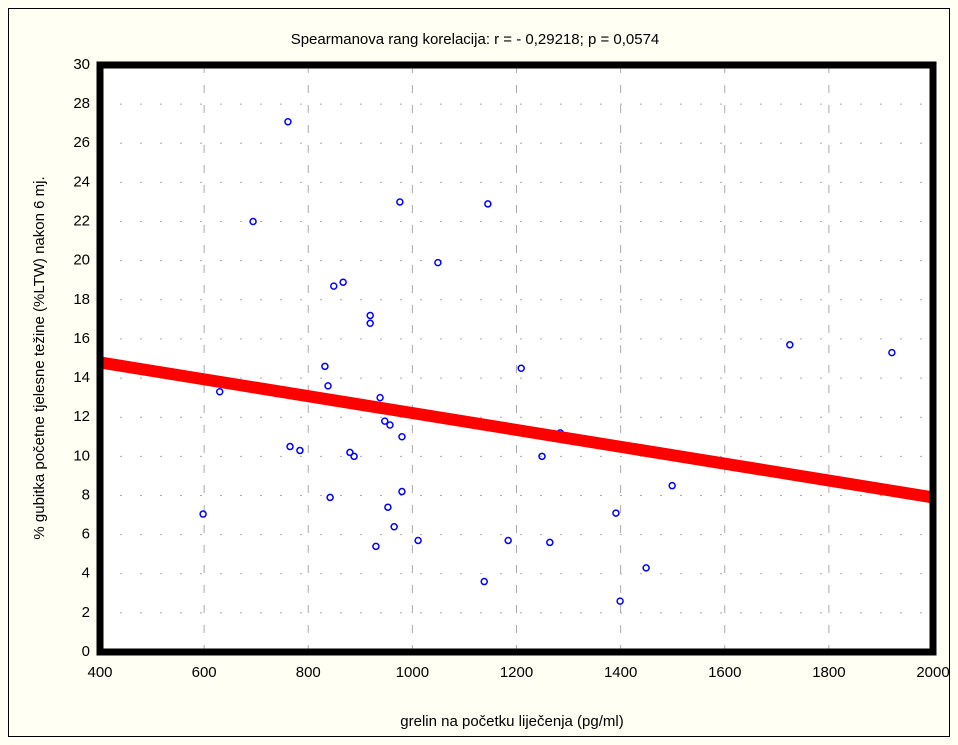 The image size is (958, 745). Describe the element at coordinates (81, 260) in the screenshot. I see `y-tick-label: 20` at that location.